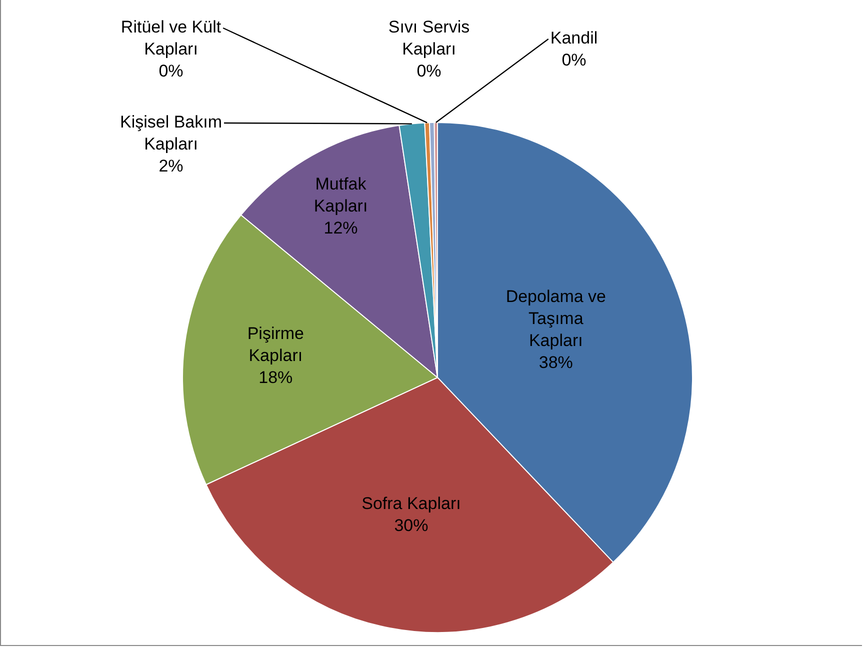  Describe the element at coordinates (556, 318) in the screenshot. I see `slice-label: Depolama ve Taşıma Kapları` at that location.